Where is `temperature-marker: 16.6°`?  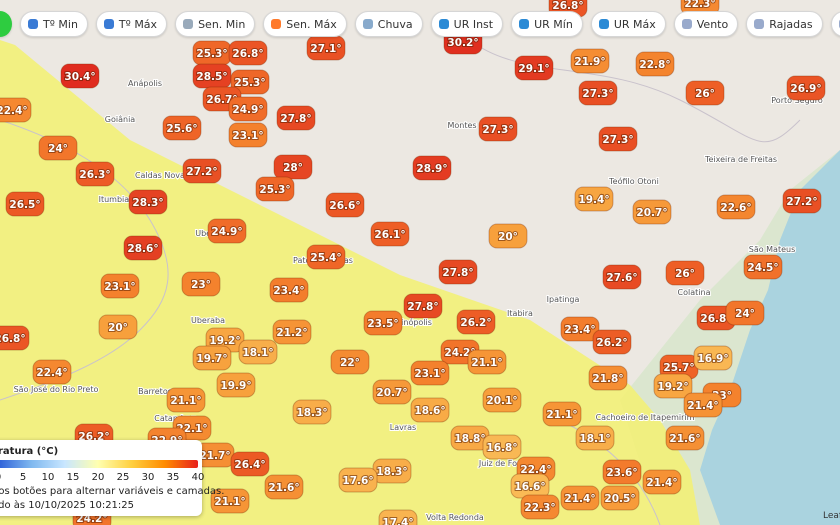 temperature-marker: 16.6° is located at coordinates (530, 486).